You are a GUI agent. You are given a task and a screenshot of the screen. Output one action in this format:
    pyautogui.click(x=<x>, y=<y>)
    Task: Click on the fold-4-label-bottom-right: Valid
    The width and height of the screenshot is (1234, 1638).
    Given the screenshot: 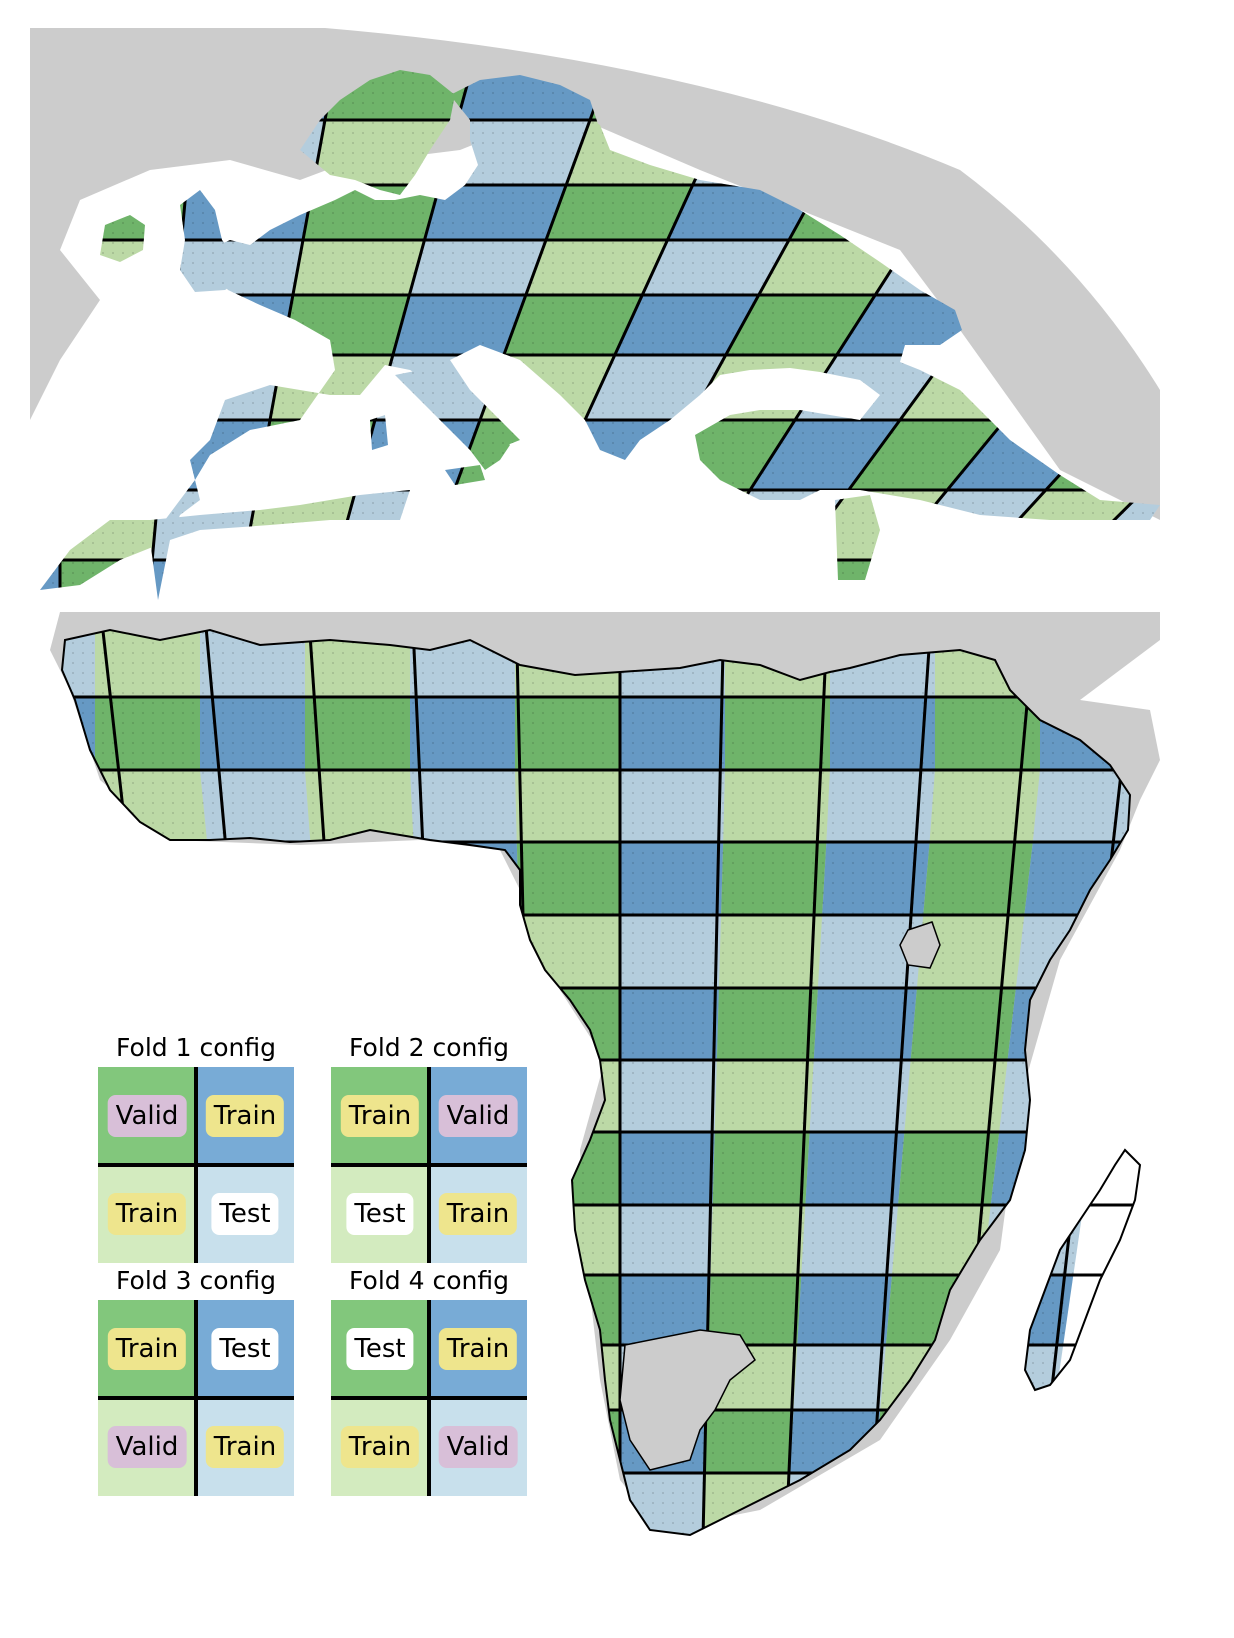 What is the action you would take?
    pyautogui.click(x=478, y=1447)
    